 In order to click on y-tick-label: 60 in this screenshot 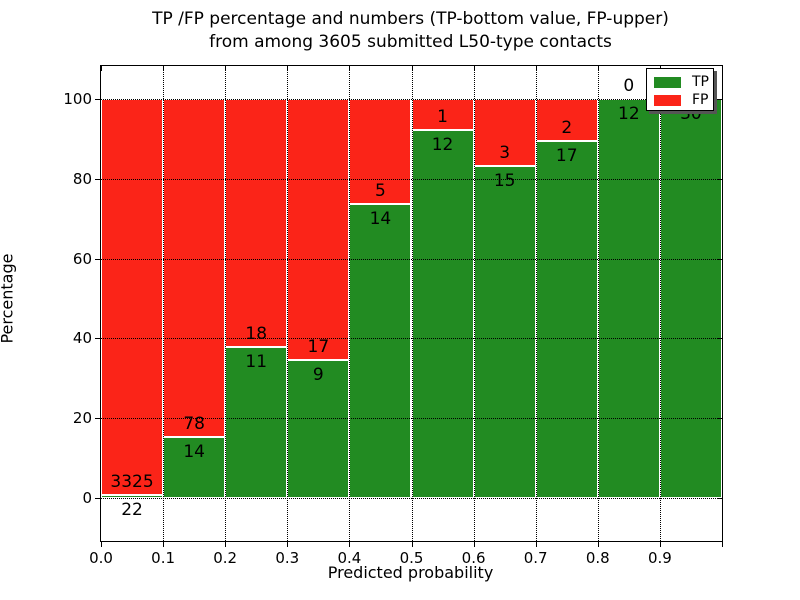, I will do `click(82, 258)`.